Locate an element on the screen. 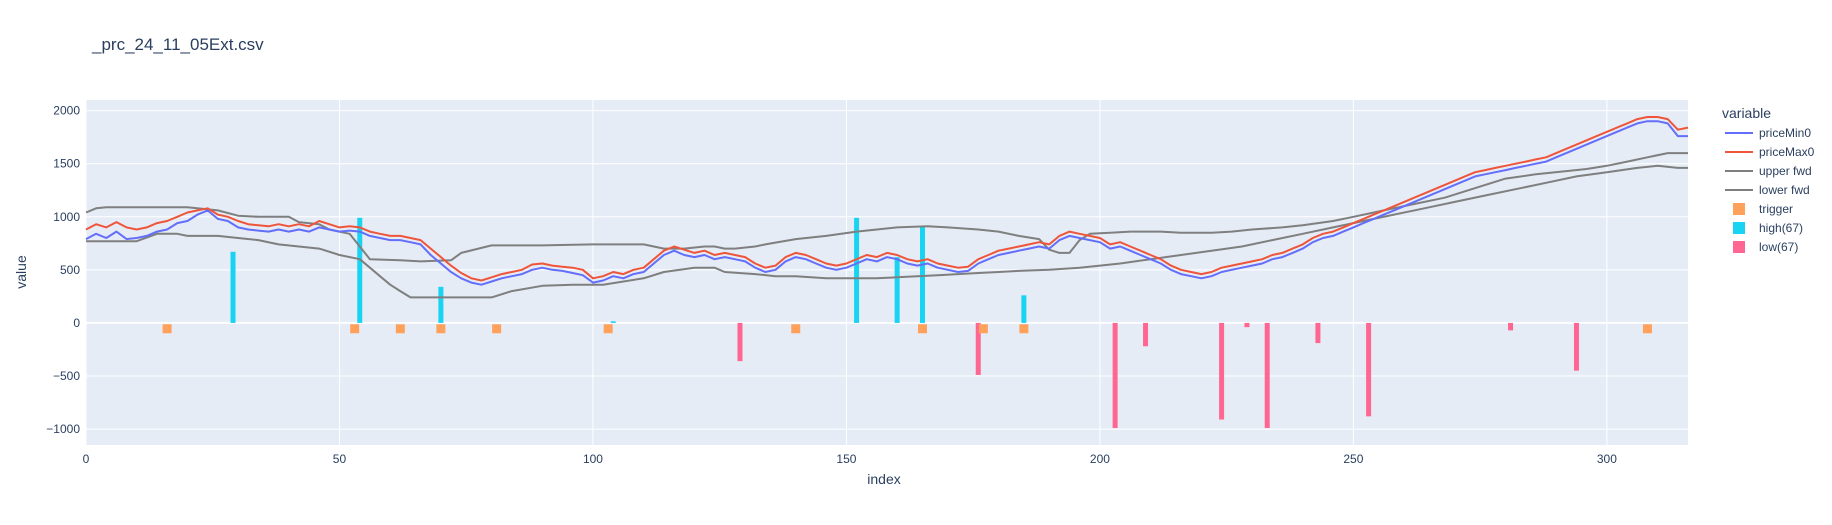 This screenshot has height=525, width=1832. chart-title: _prc_24_11_05Ext.csv is located at coordinates (177, 44).